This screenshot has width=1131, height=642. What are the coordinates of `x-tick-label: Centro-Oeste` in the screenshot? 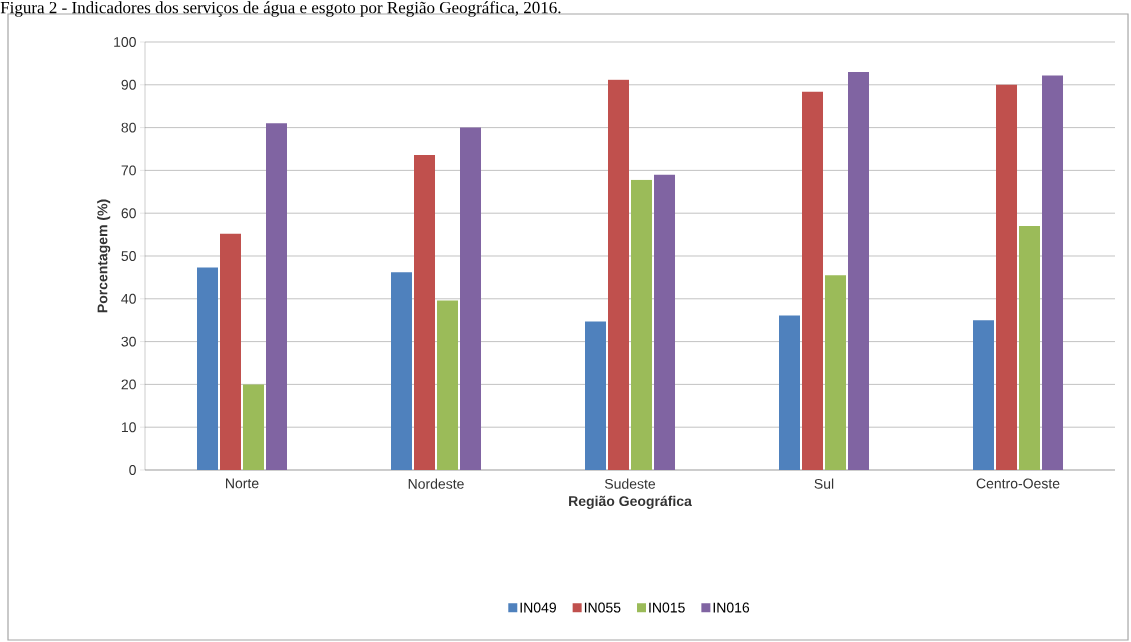 It's located at (1018, 483).